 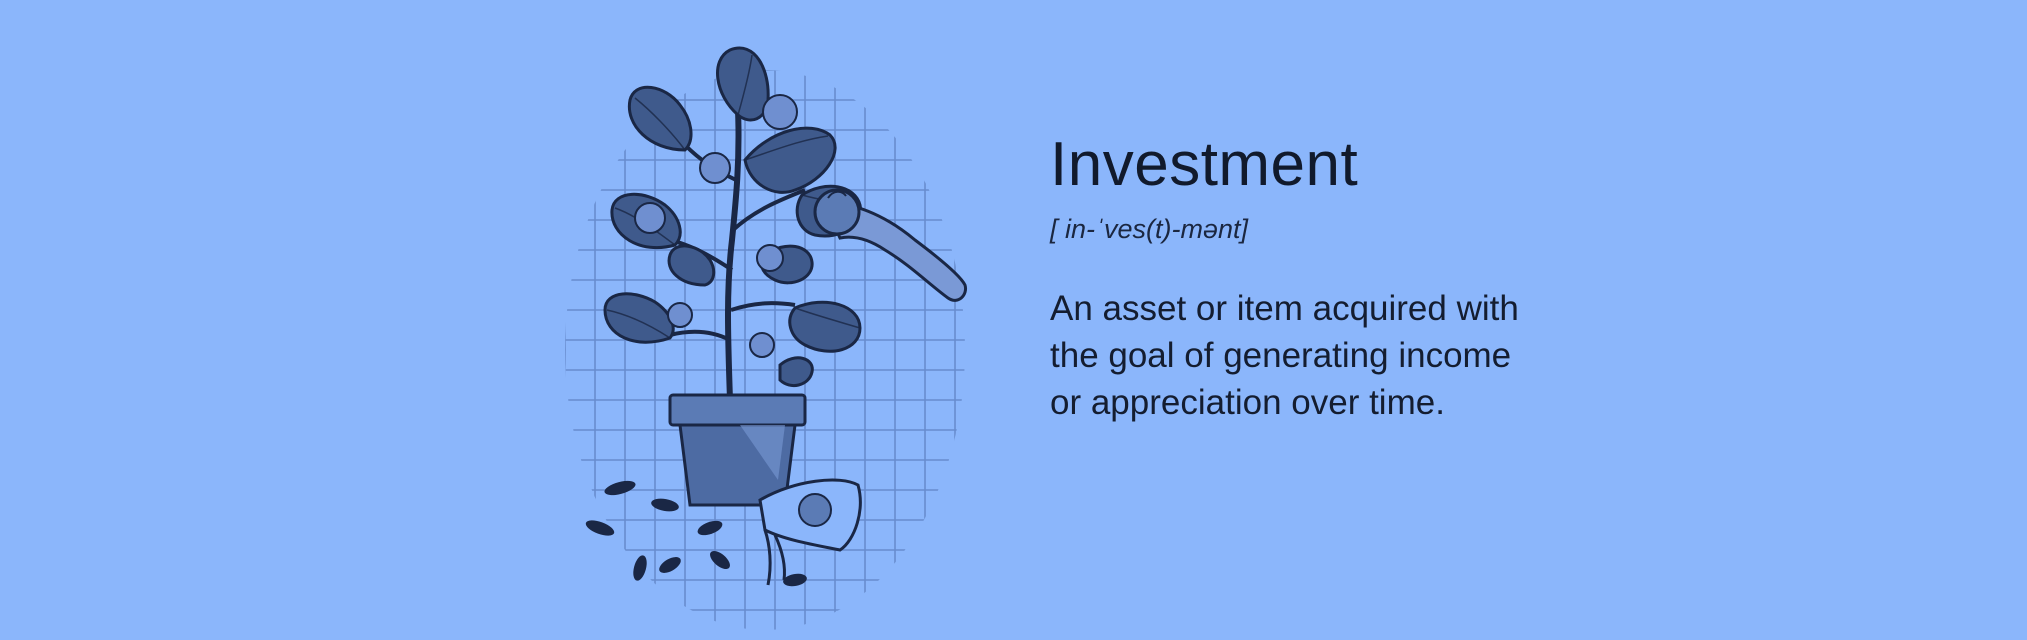 What do you see at coordinates (810, 532) in the screenshot?
I see `fallen-banknote` at bounding box center [810, 532].